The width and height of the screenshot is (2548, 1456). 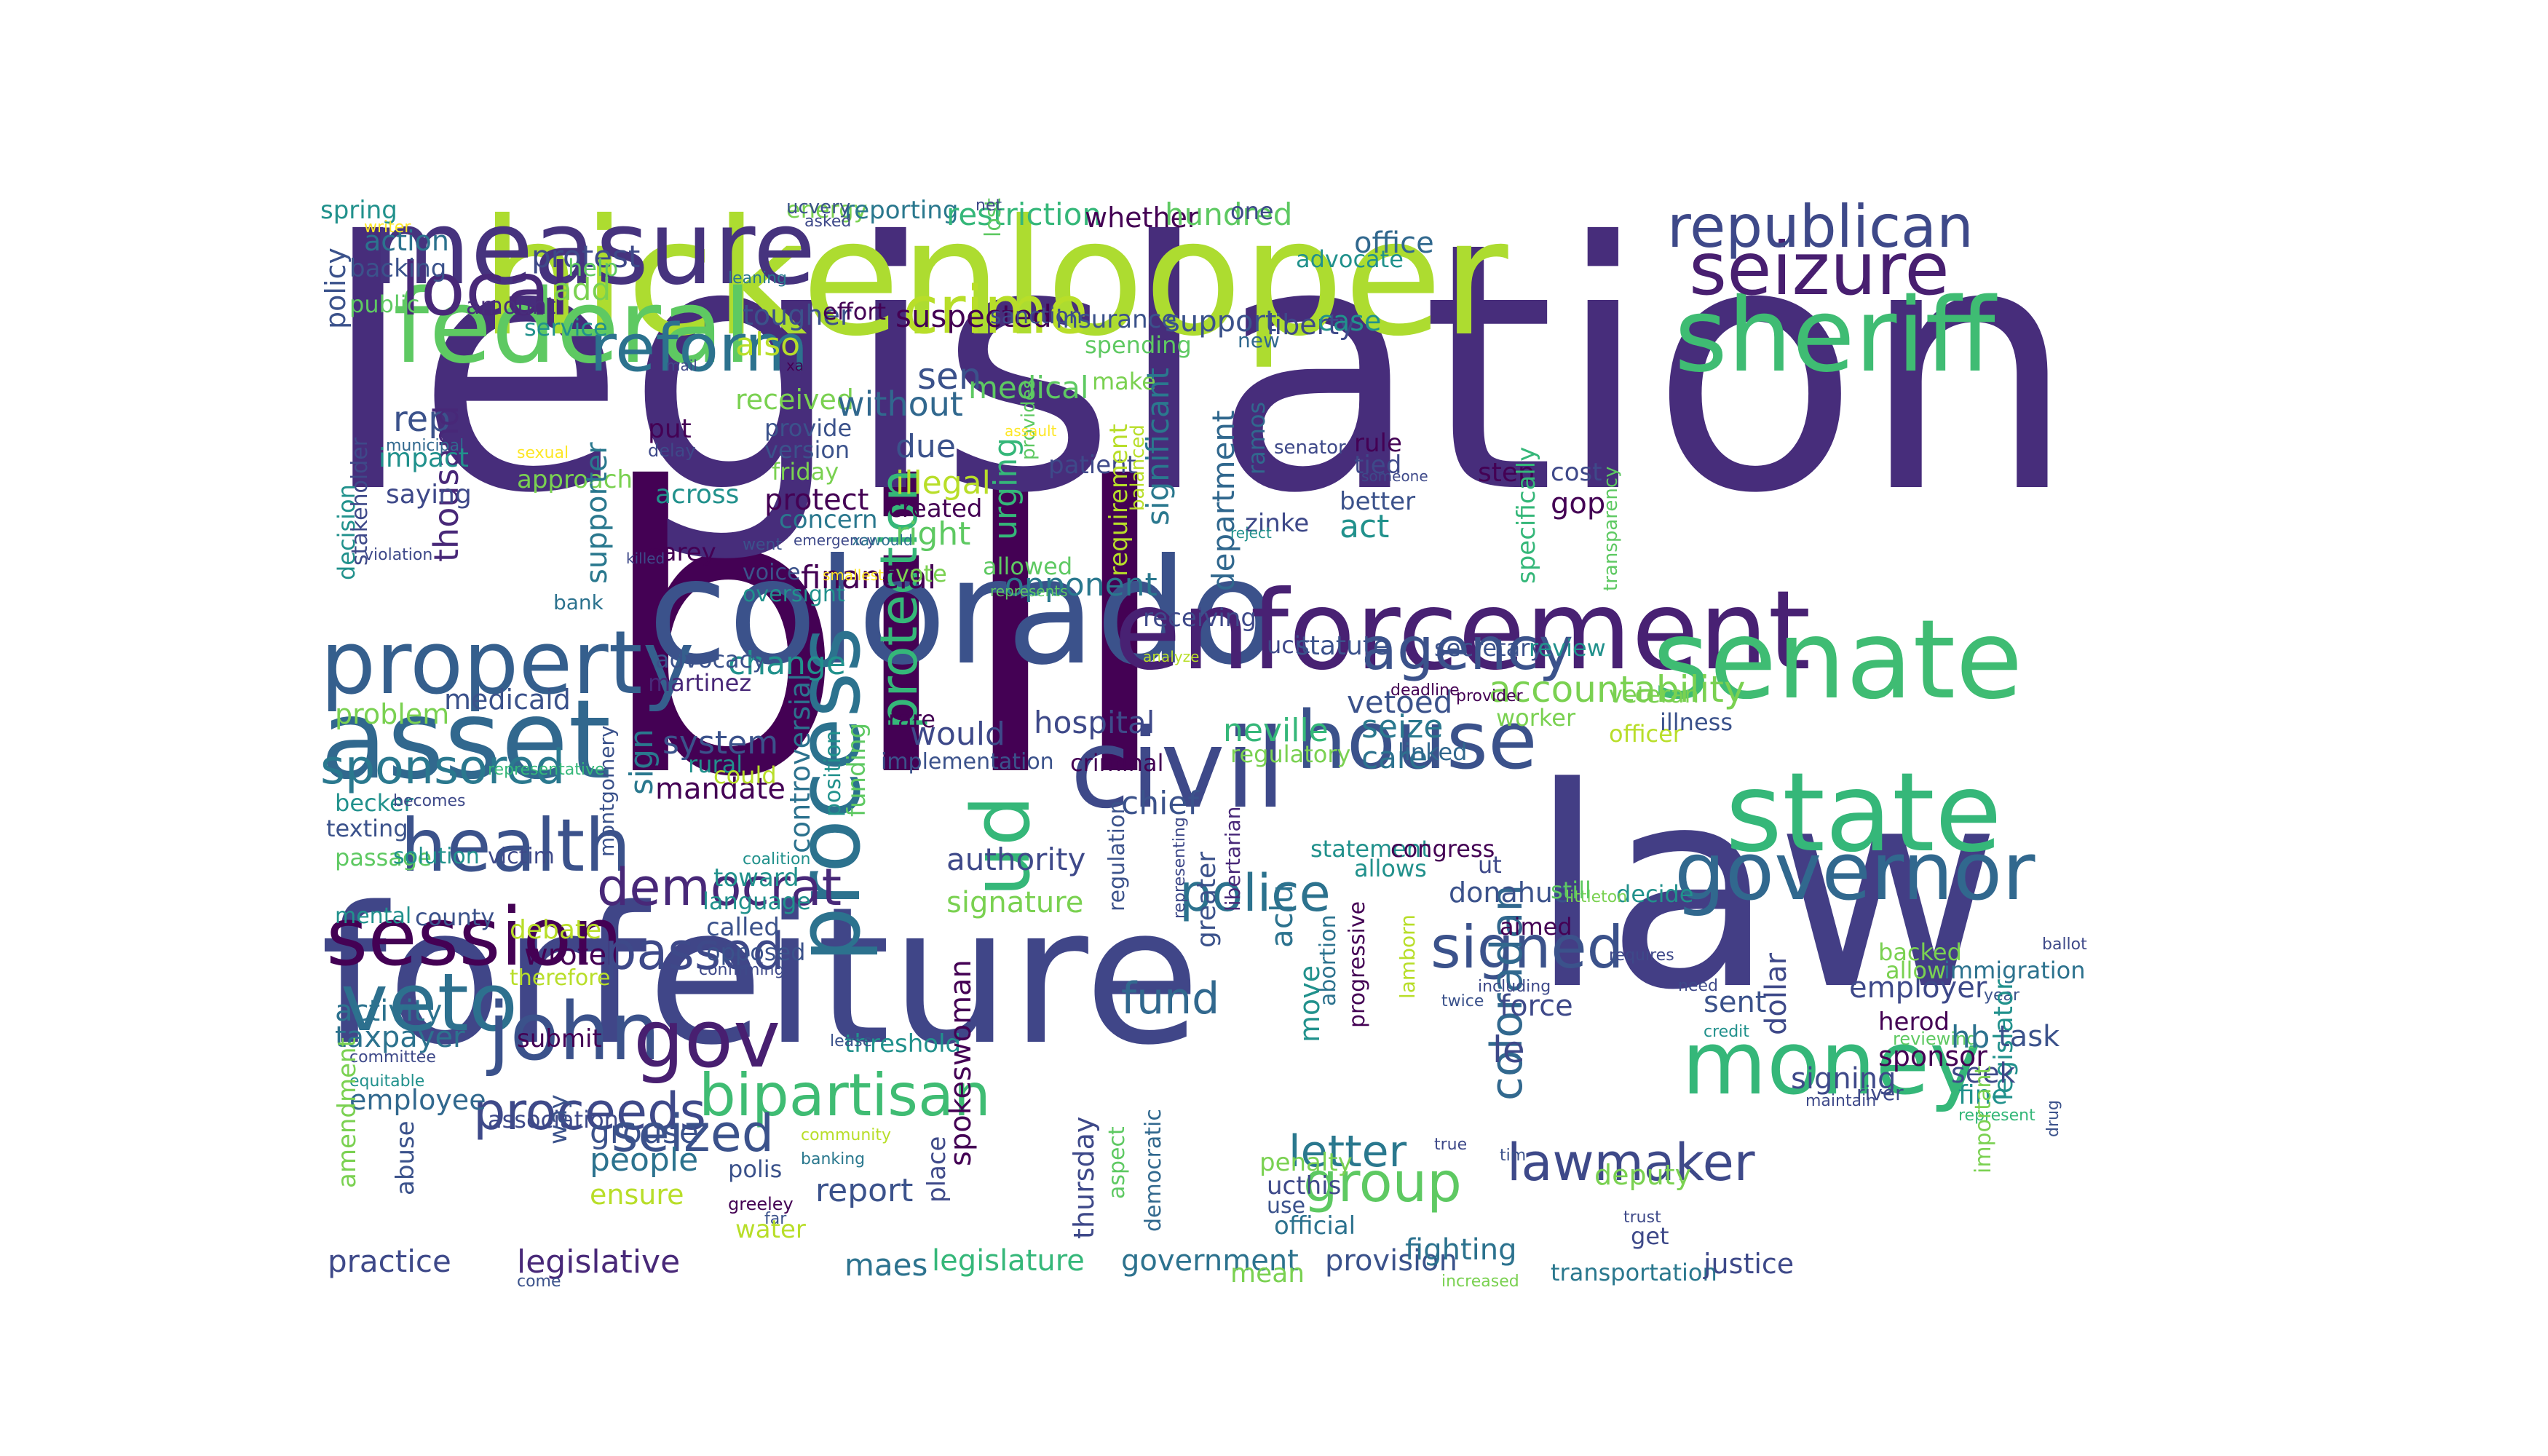 What do you see at coordinates (833, 1159) in the screenshot?
I see `word-banking: banking` at bounding box center [833, 1159].